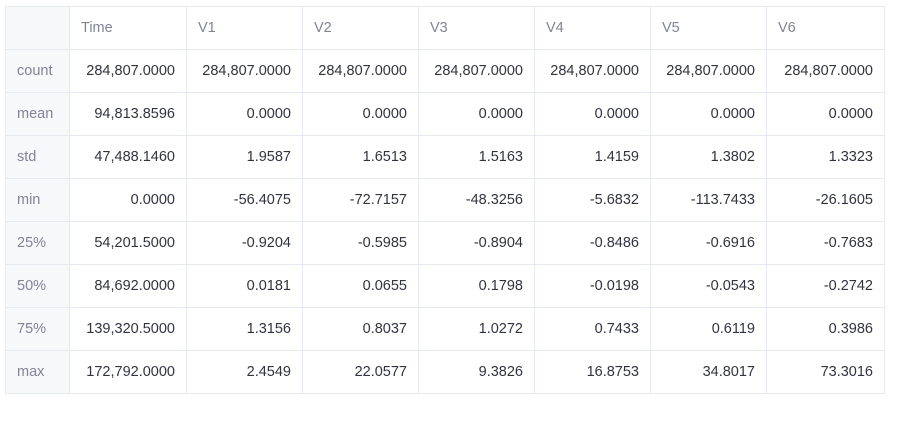 This screenshot has width=907, height=422. I want to click on column-header: V5, so click(708, 28).